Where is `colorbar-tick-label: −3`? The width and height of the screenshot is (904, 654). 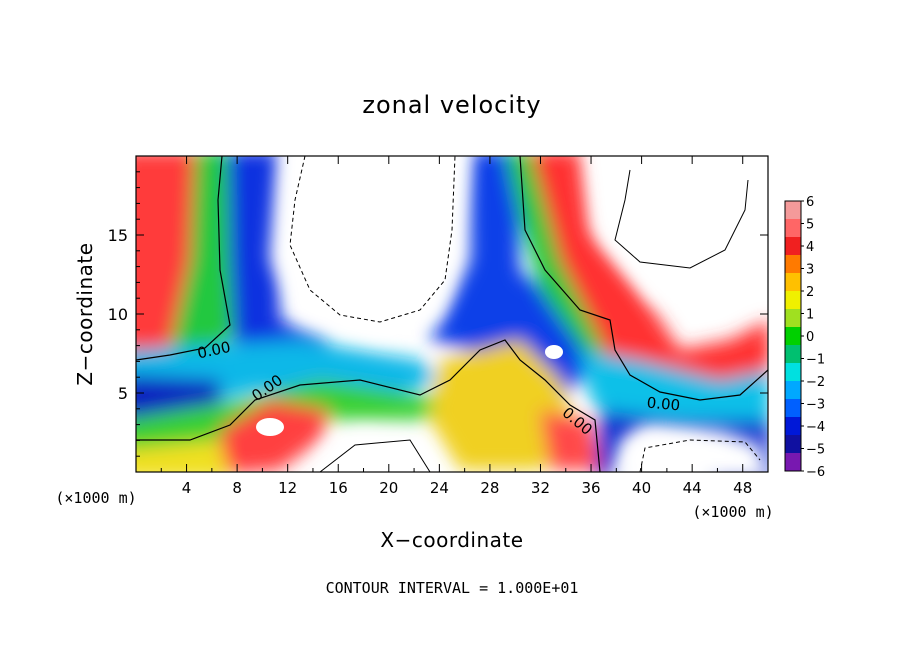 colorbar-tick-label: −3 is located at coordinates (815, 405).